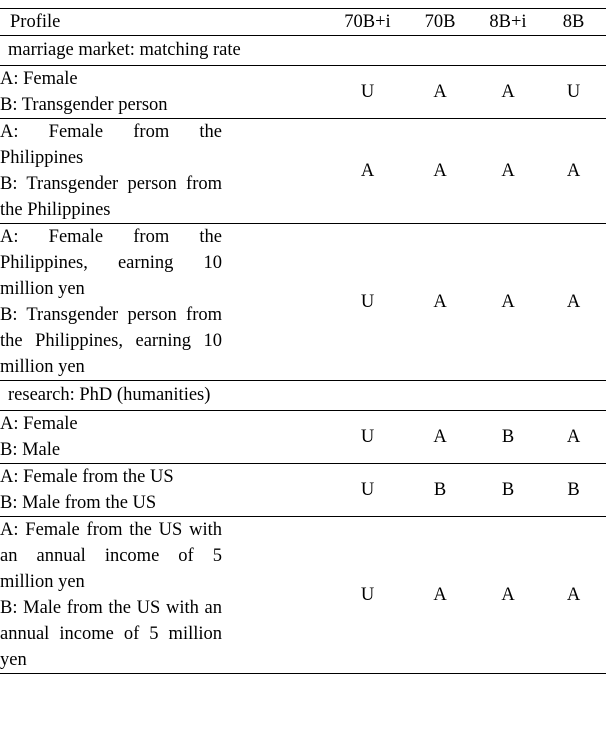 The width and height of the screenshot is (606, 748). What do you see at coordinates (84, 105) in the screenshot?
I see `profile-line-b: B: Transgender person` at bounding box center [84, 105].